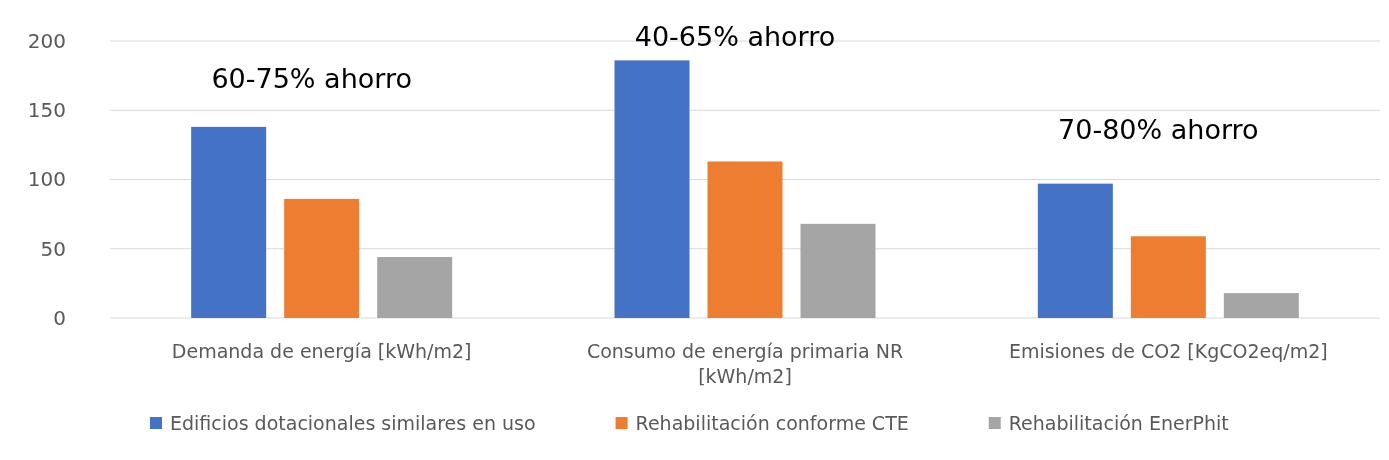  I want to click on annotation: 60-75% ahorro, so click(311, 78).